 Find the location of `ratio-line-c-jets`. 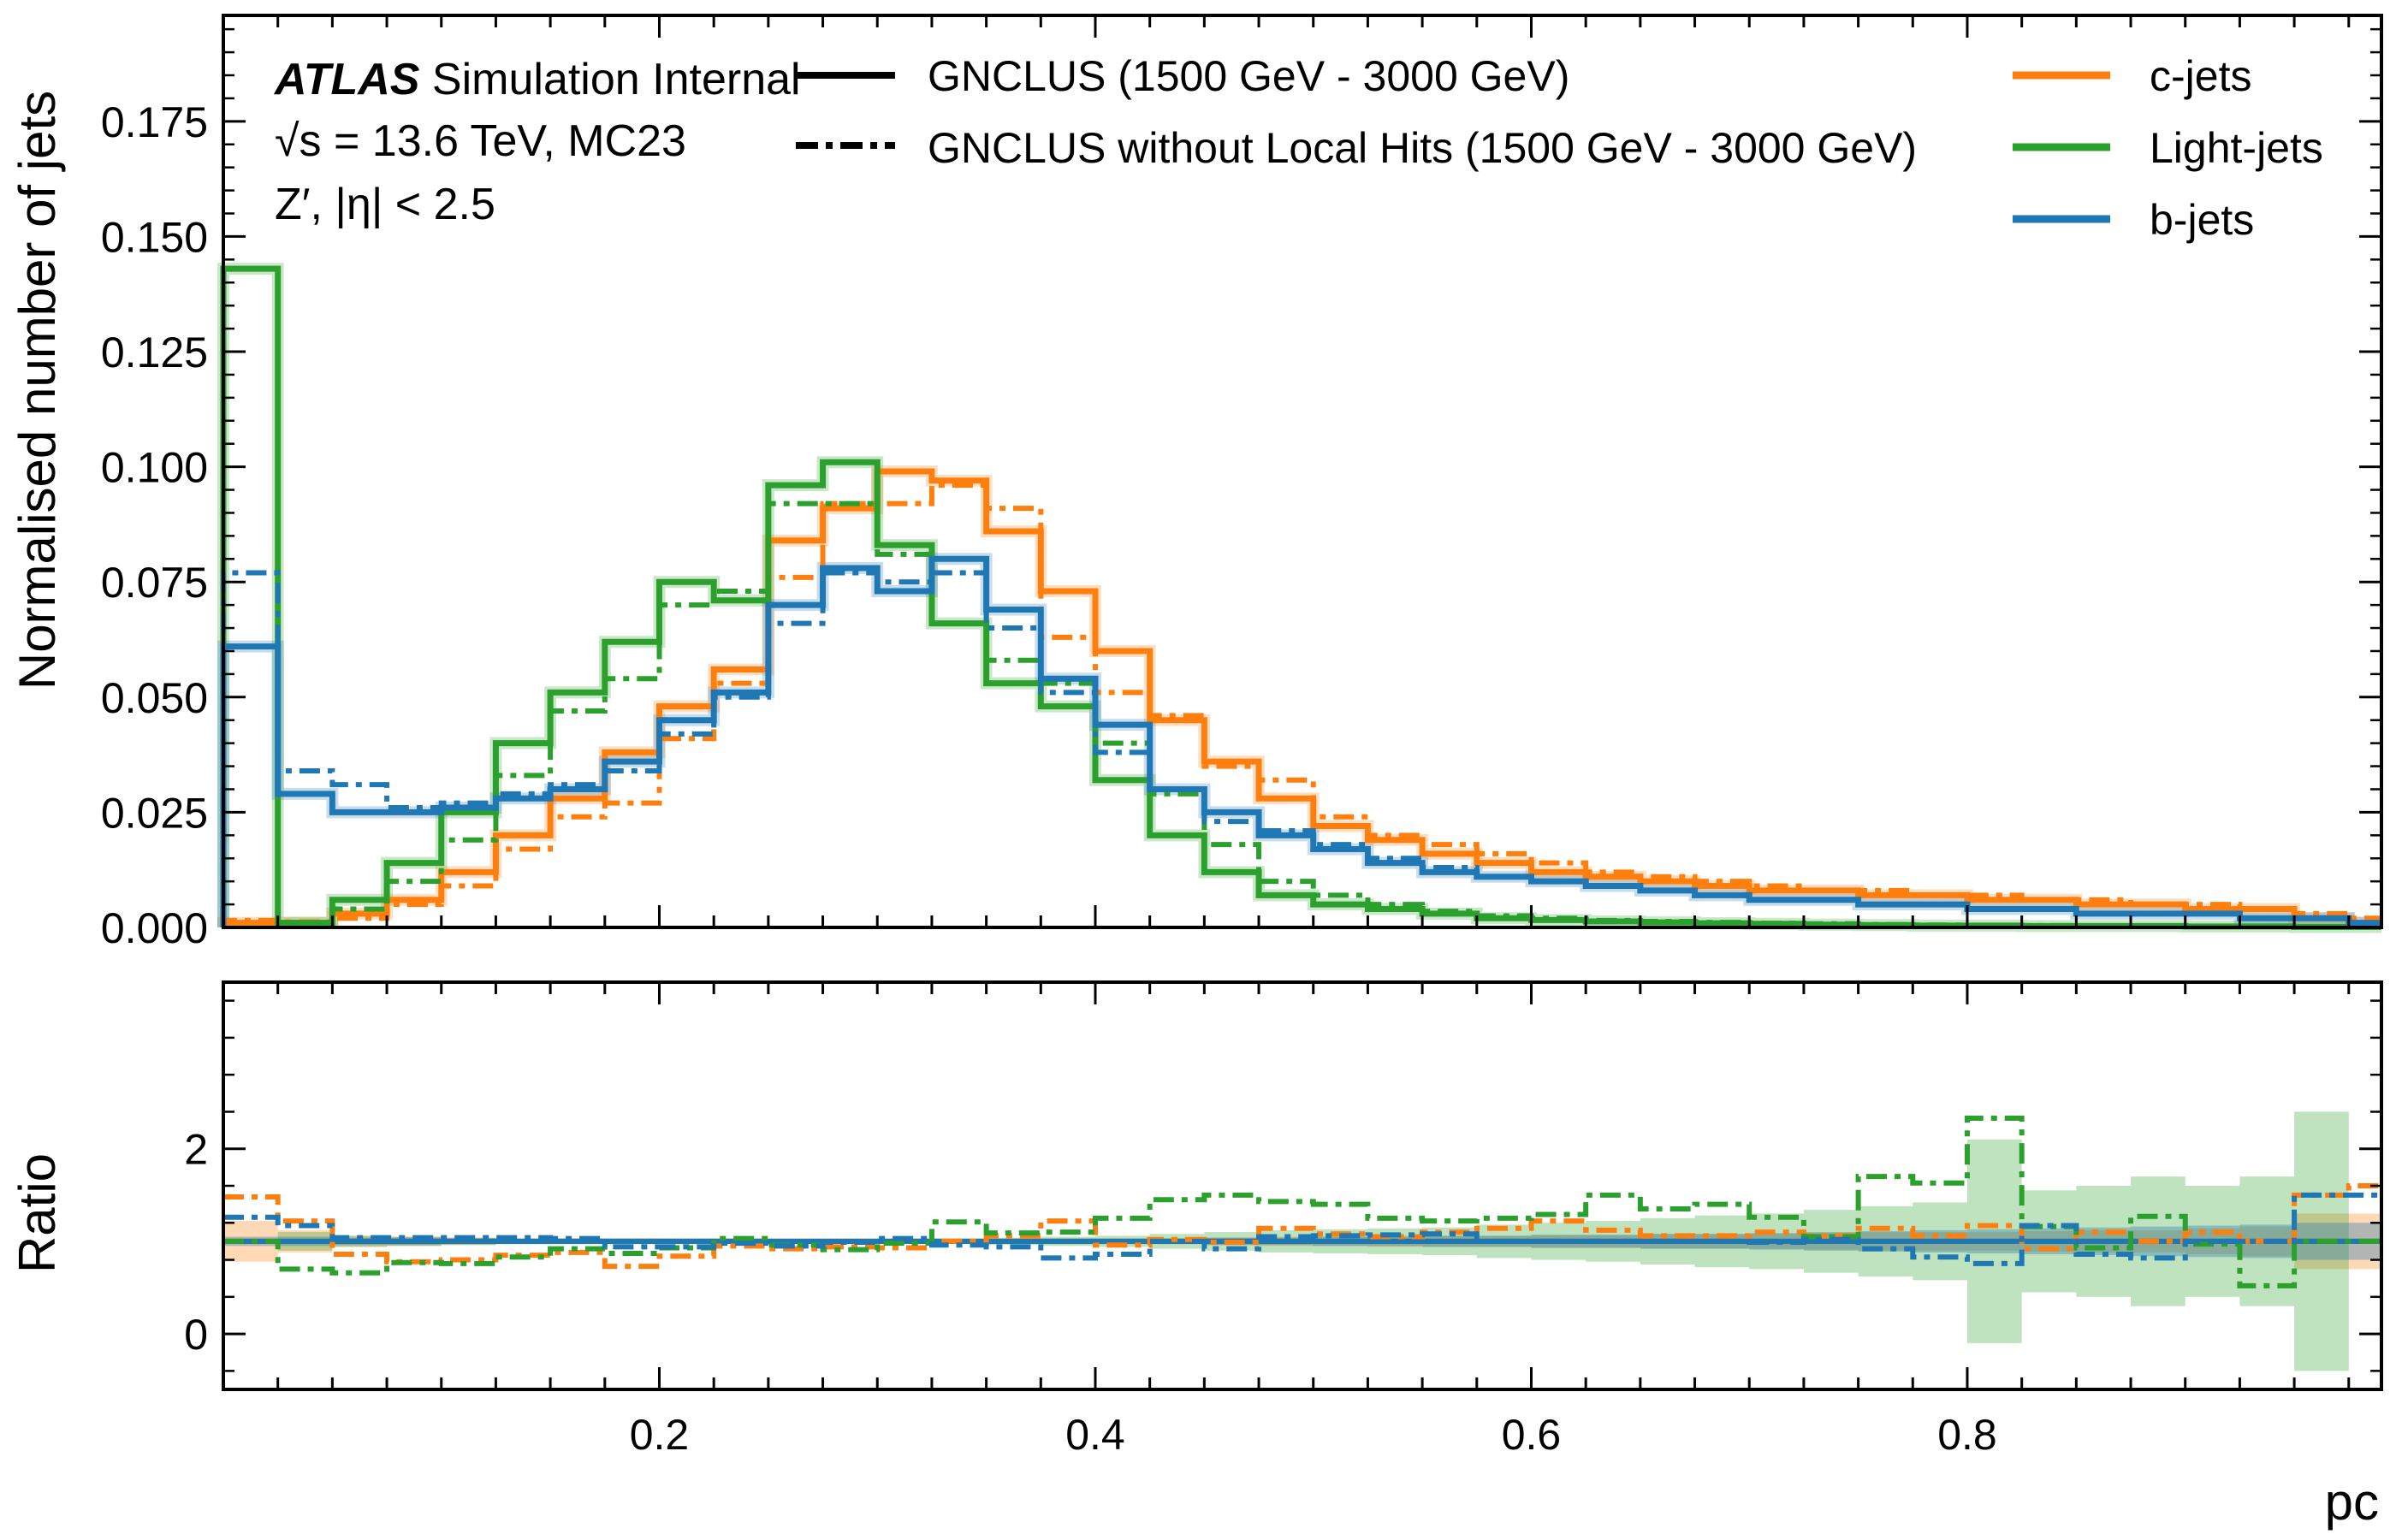

ratio-line-c-jets is located at coordinates (1302, 1226).